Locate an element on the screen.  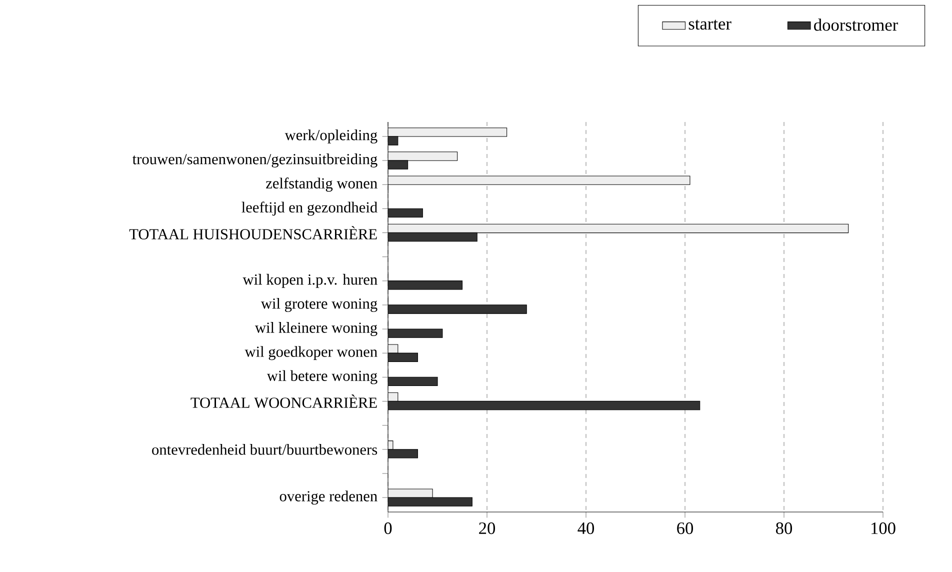
x-tick-label: 80 is located at coordinates (784, 528).